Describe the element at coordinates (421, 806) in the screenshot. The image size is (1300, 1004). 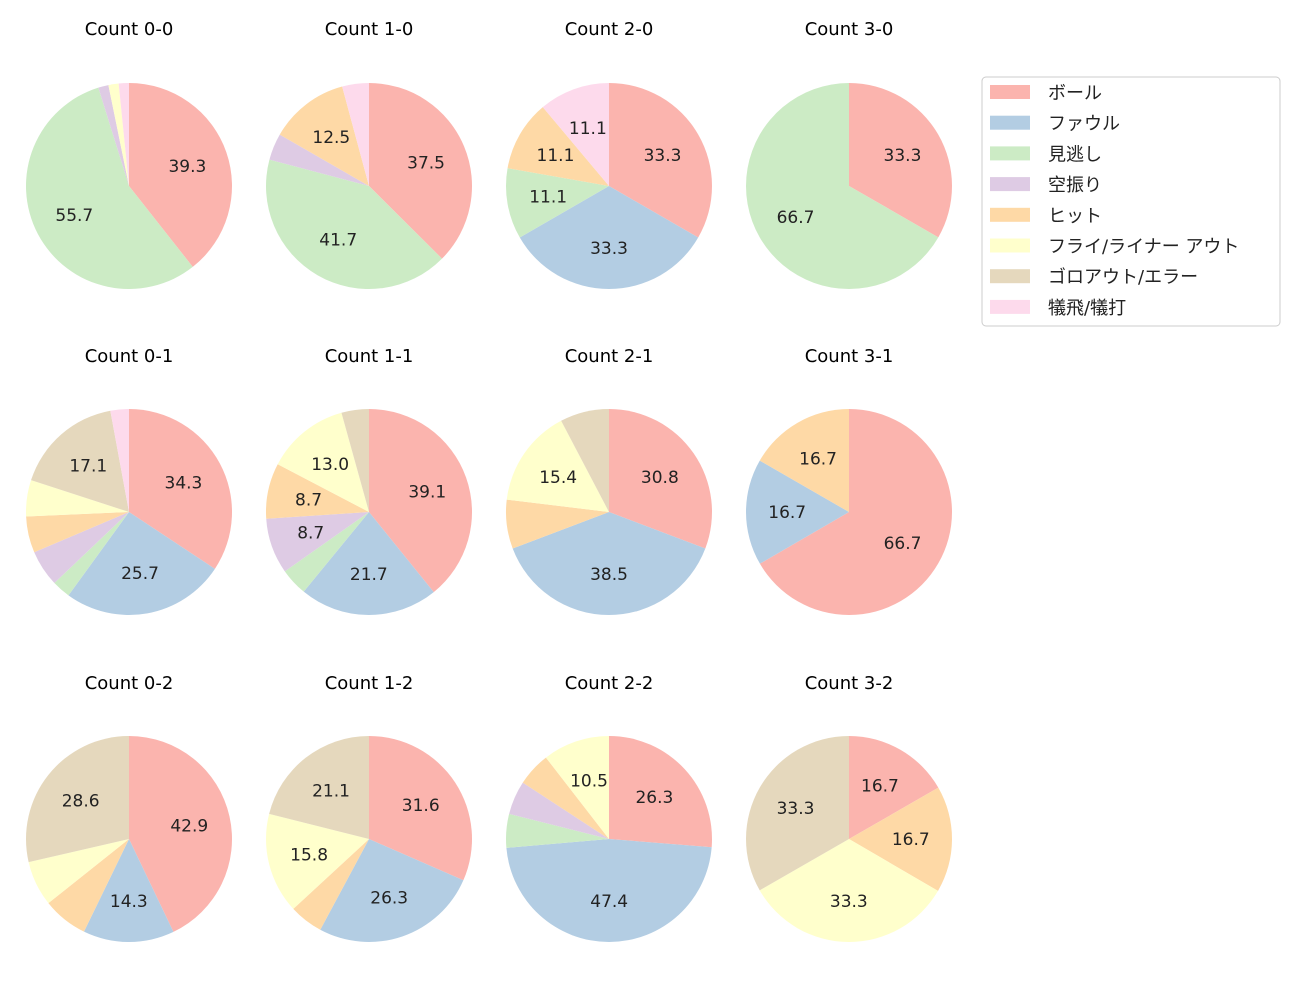
I see `slice-label: 31.6` at that location.